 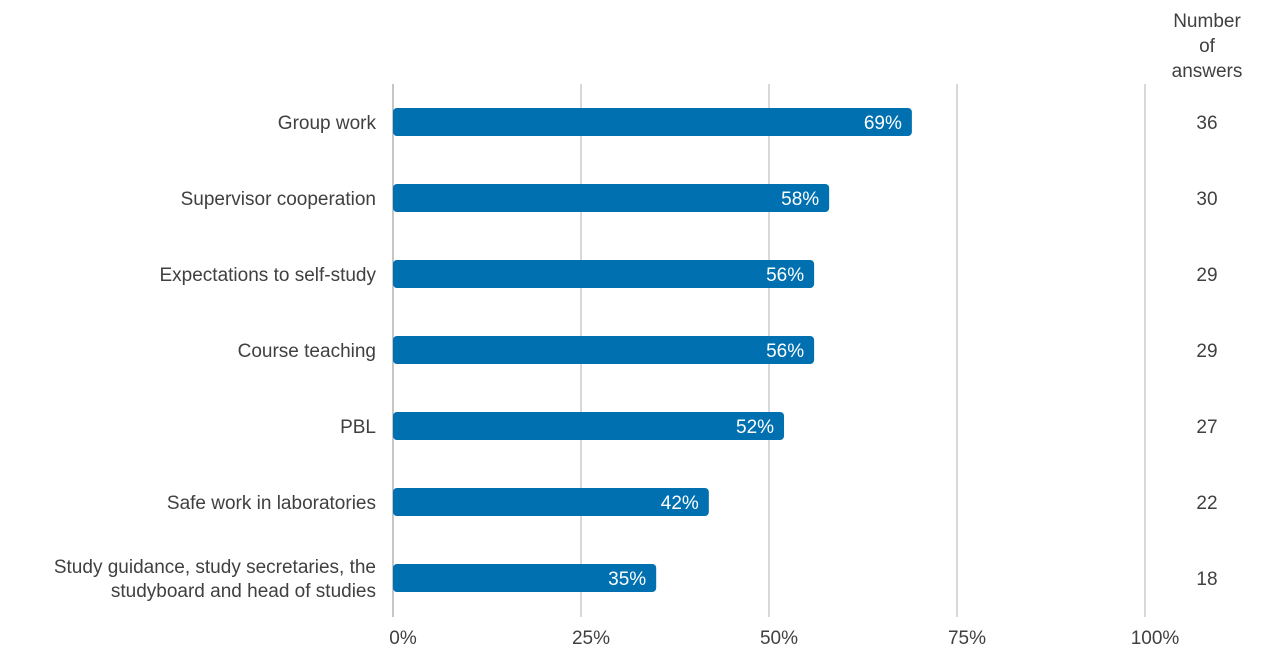 What do you see at coordinates (278, 199) in the screenshot?
I see `category-label: Supervisor cooperation` at bounding box center [278, 199].